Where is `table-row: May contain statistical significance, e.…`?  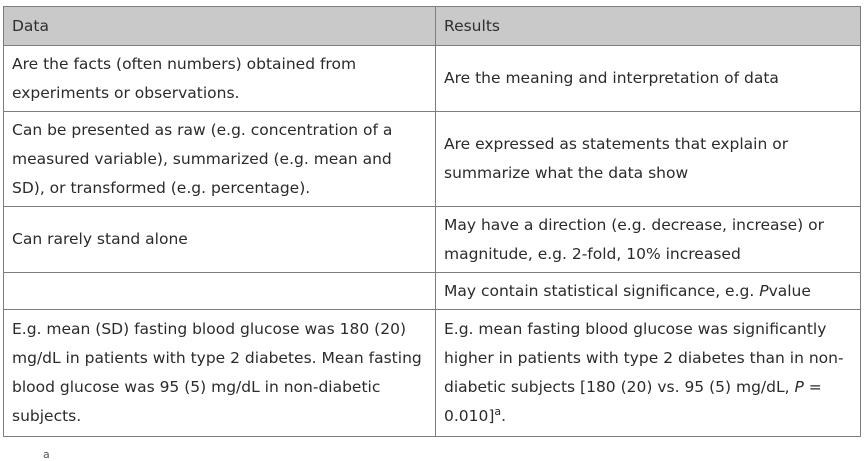 table-row: May contain statistical significance, e.… is located at coordinates (432, 291).